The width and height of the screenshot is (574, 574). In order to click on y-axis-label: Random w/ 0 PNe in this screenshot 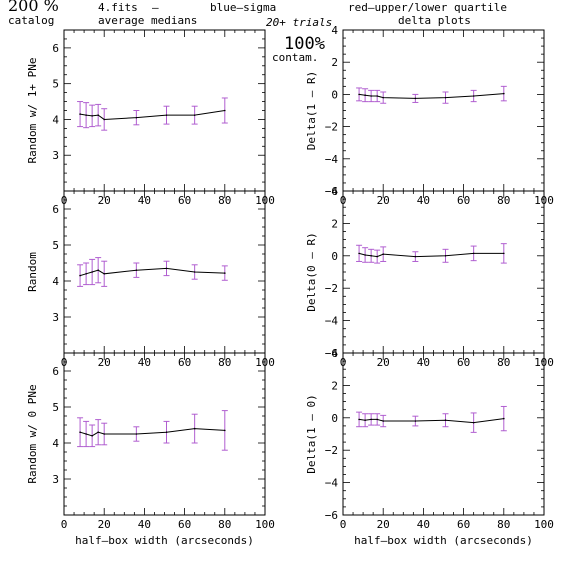, I will do `click(32, 433)`.